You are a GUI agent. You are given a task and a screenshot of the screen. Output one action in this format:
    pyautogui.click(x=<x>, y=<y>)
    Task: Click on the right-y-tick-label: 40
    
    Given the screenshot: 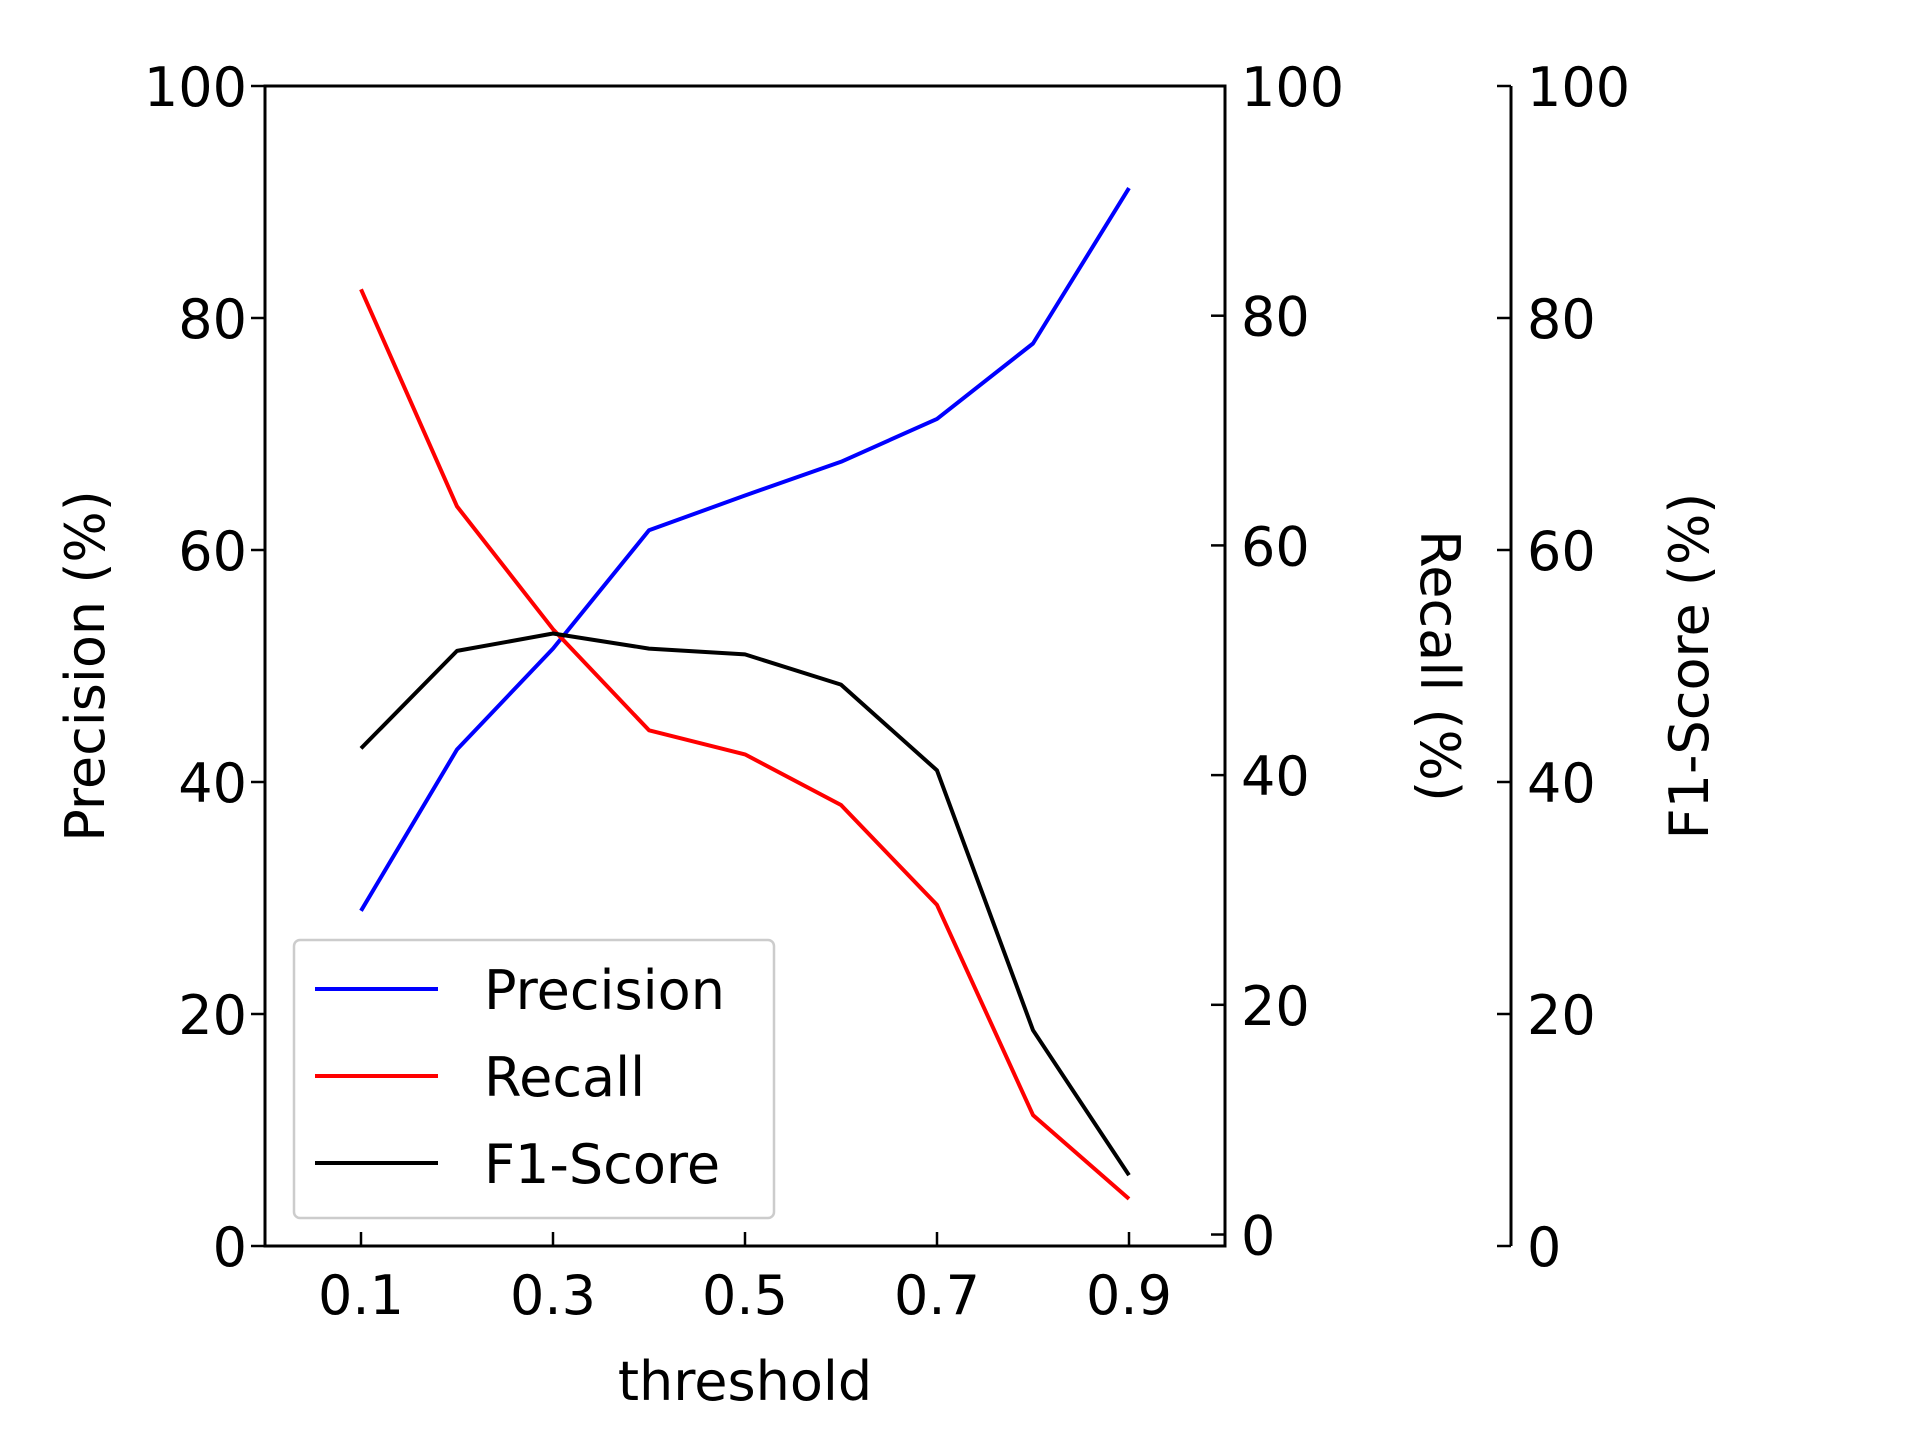 What is the action you would take?
    pyautogui.click(x=1275, y=776)
    